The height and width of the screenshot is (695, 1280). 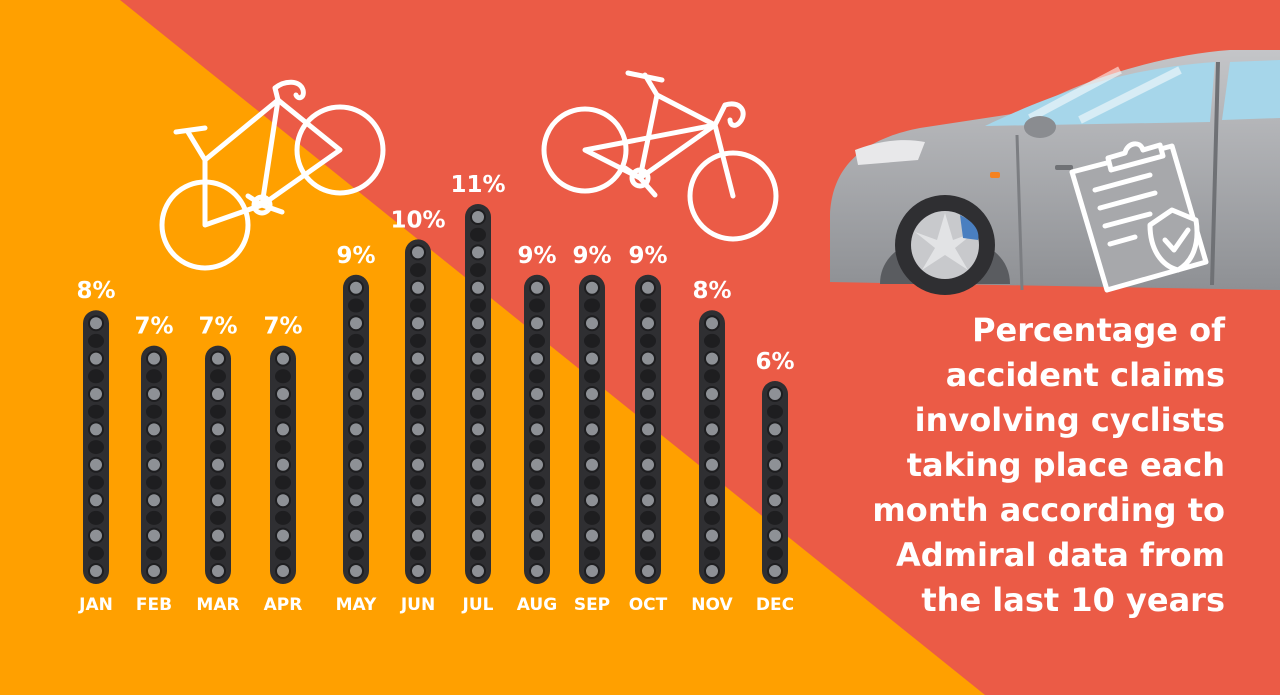 I want to click on bar-jul, so click(x=478, y=394).